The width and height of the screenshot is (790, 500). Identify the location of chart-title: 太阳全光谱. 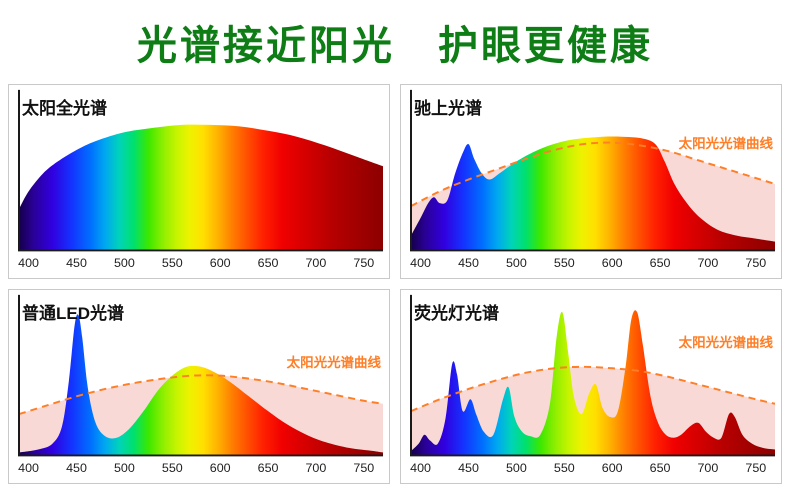
(64, 108).